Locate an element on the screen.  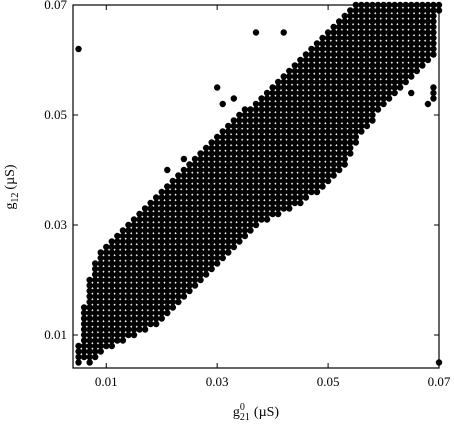
x-axis-title-base: g is located at coordinates (236, 412).